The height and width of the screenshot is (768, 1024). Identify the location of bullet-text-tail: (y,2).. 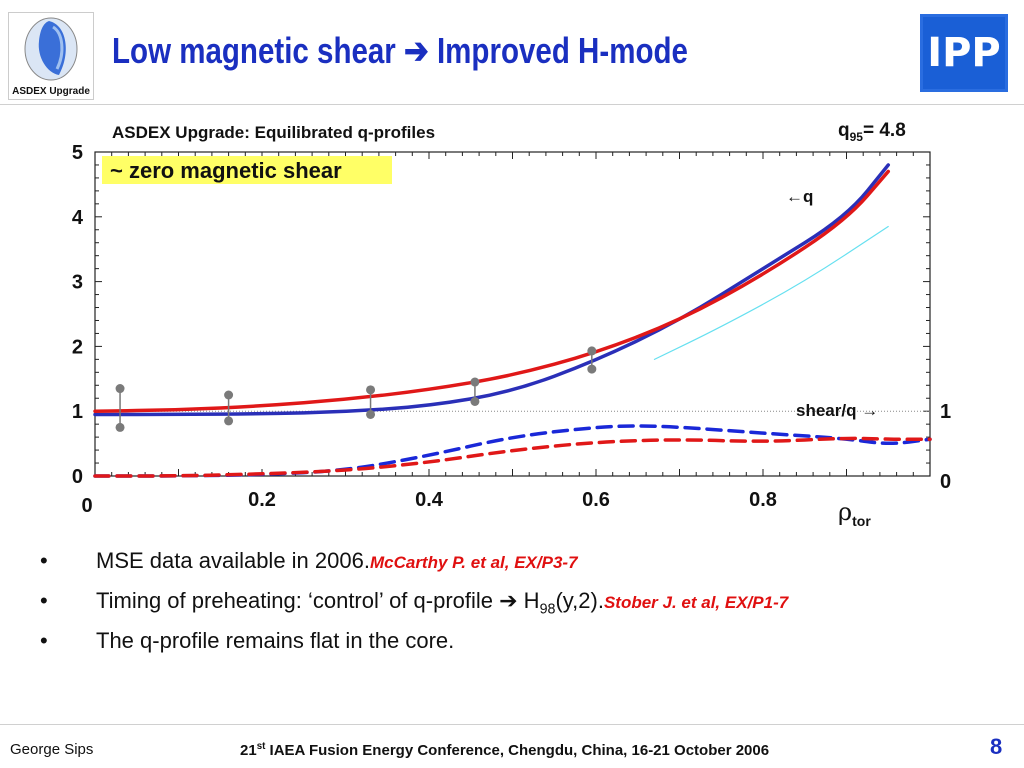
(579, 600).